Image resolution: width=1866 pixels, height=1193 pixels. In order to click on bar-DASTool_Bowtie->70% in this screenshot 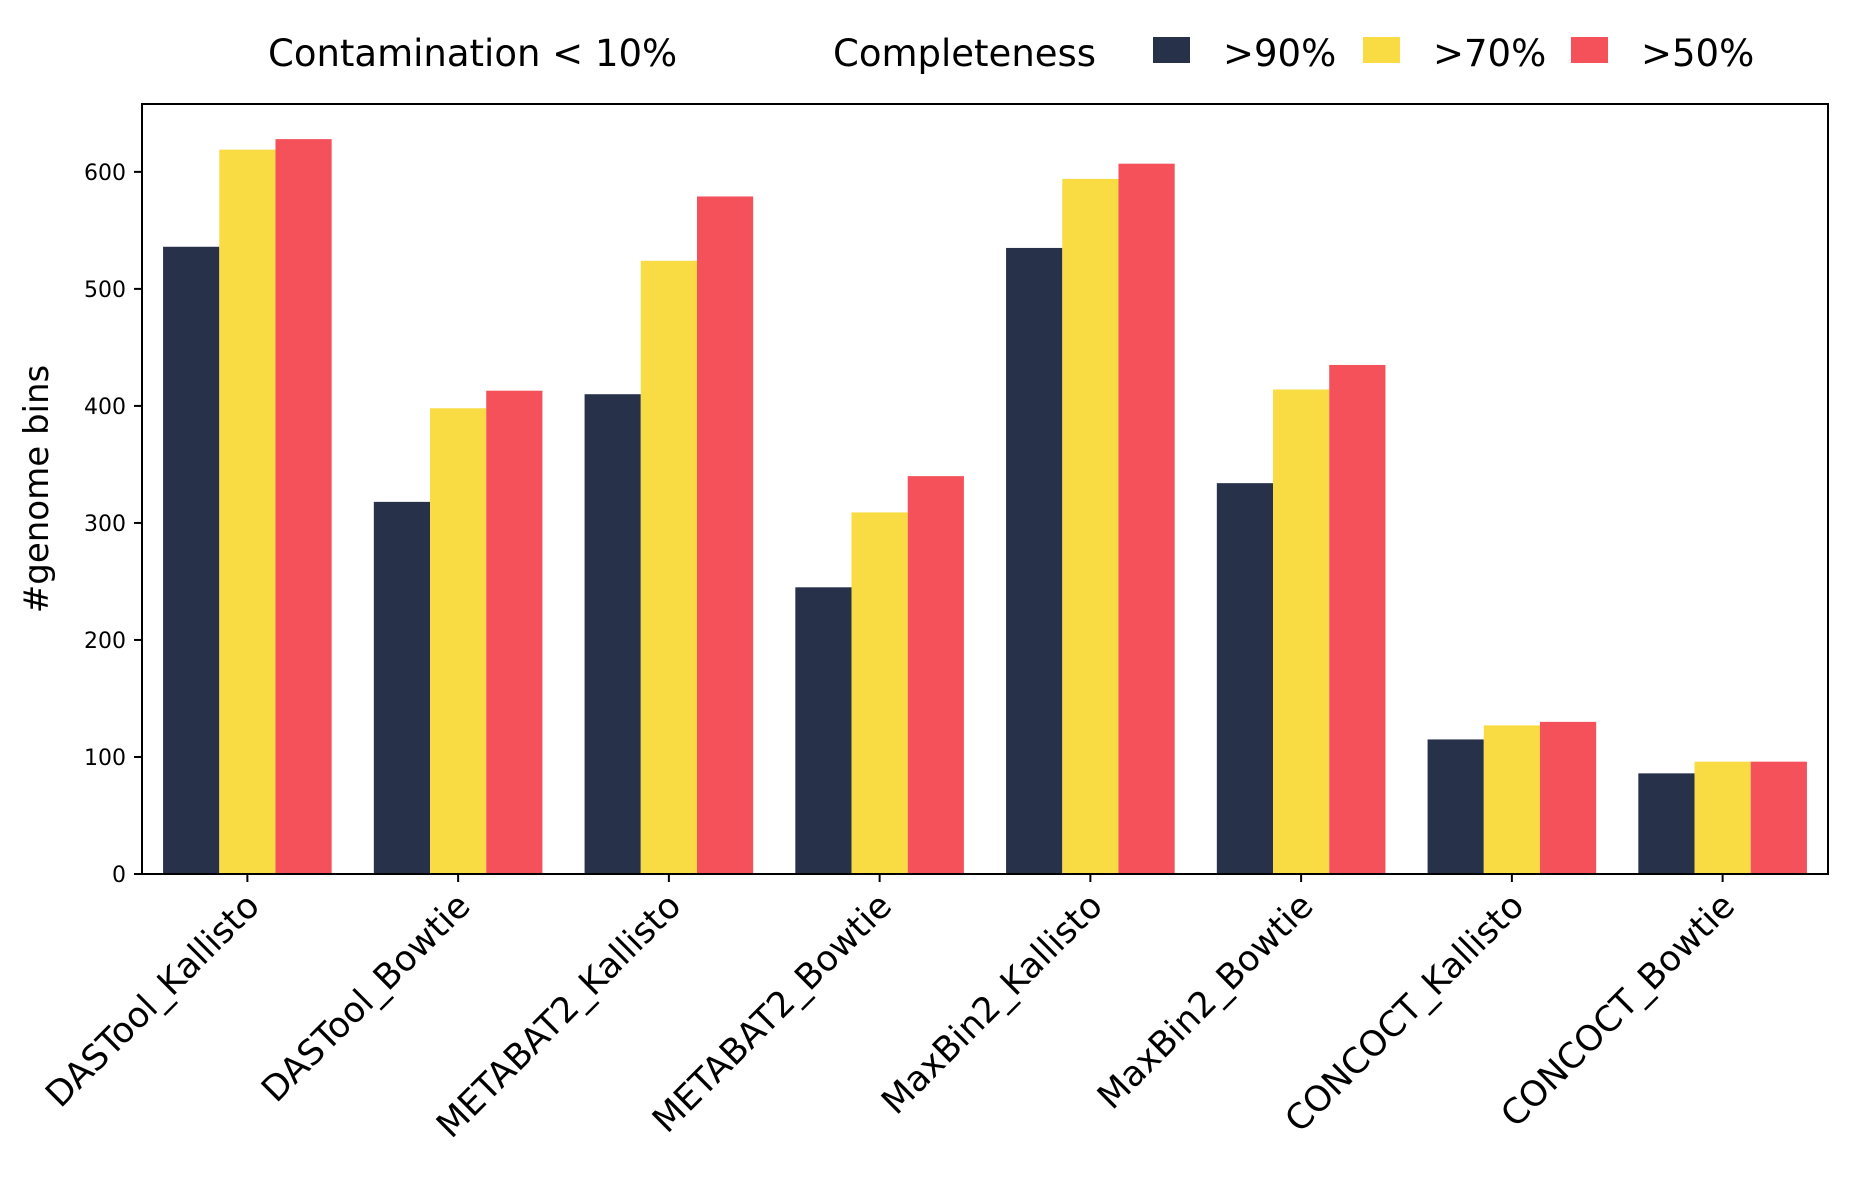, I will do `click(458, 641)`.